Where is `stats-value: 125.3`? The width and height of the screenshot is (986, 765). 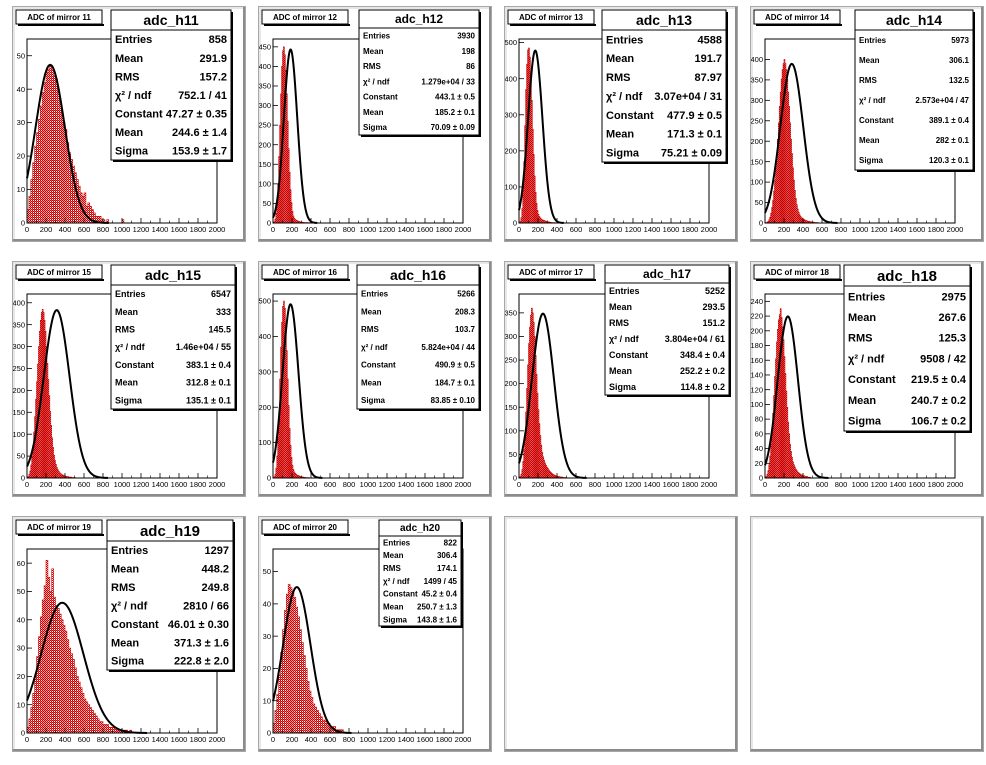 stats-value: 125.3 is located at coordinates (952, 339).